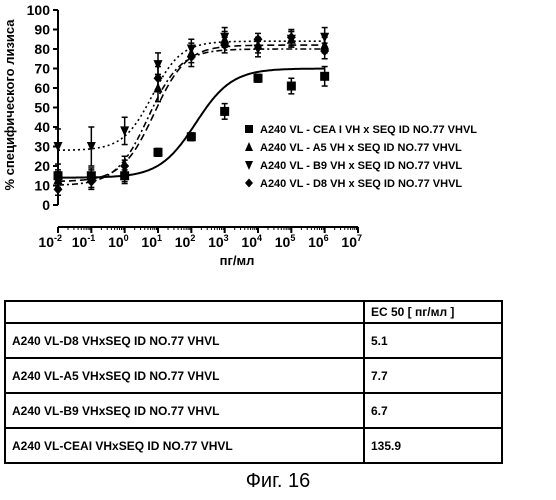  I want to click on y-tick-label: 40, so click(42, 127).